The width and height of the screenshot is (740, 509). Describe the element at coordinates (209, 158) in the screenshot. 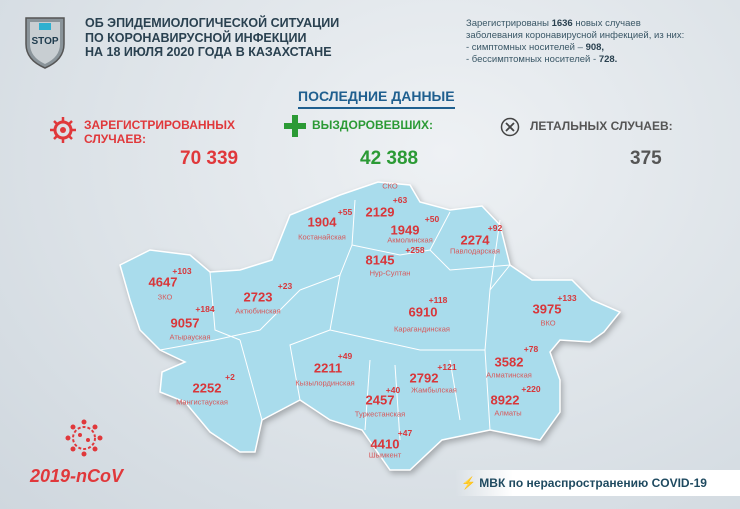

I see `registered-value: 70 339` at that location.